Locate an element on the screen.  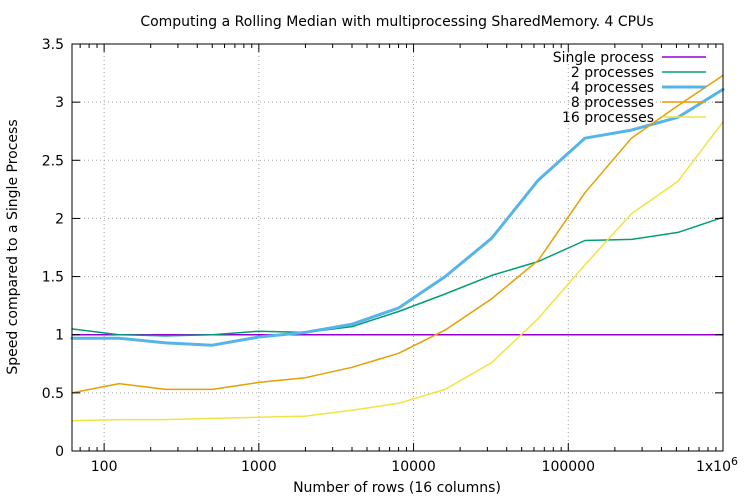
legend-label: 2 processes is located at coordinates (612, 73).